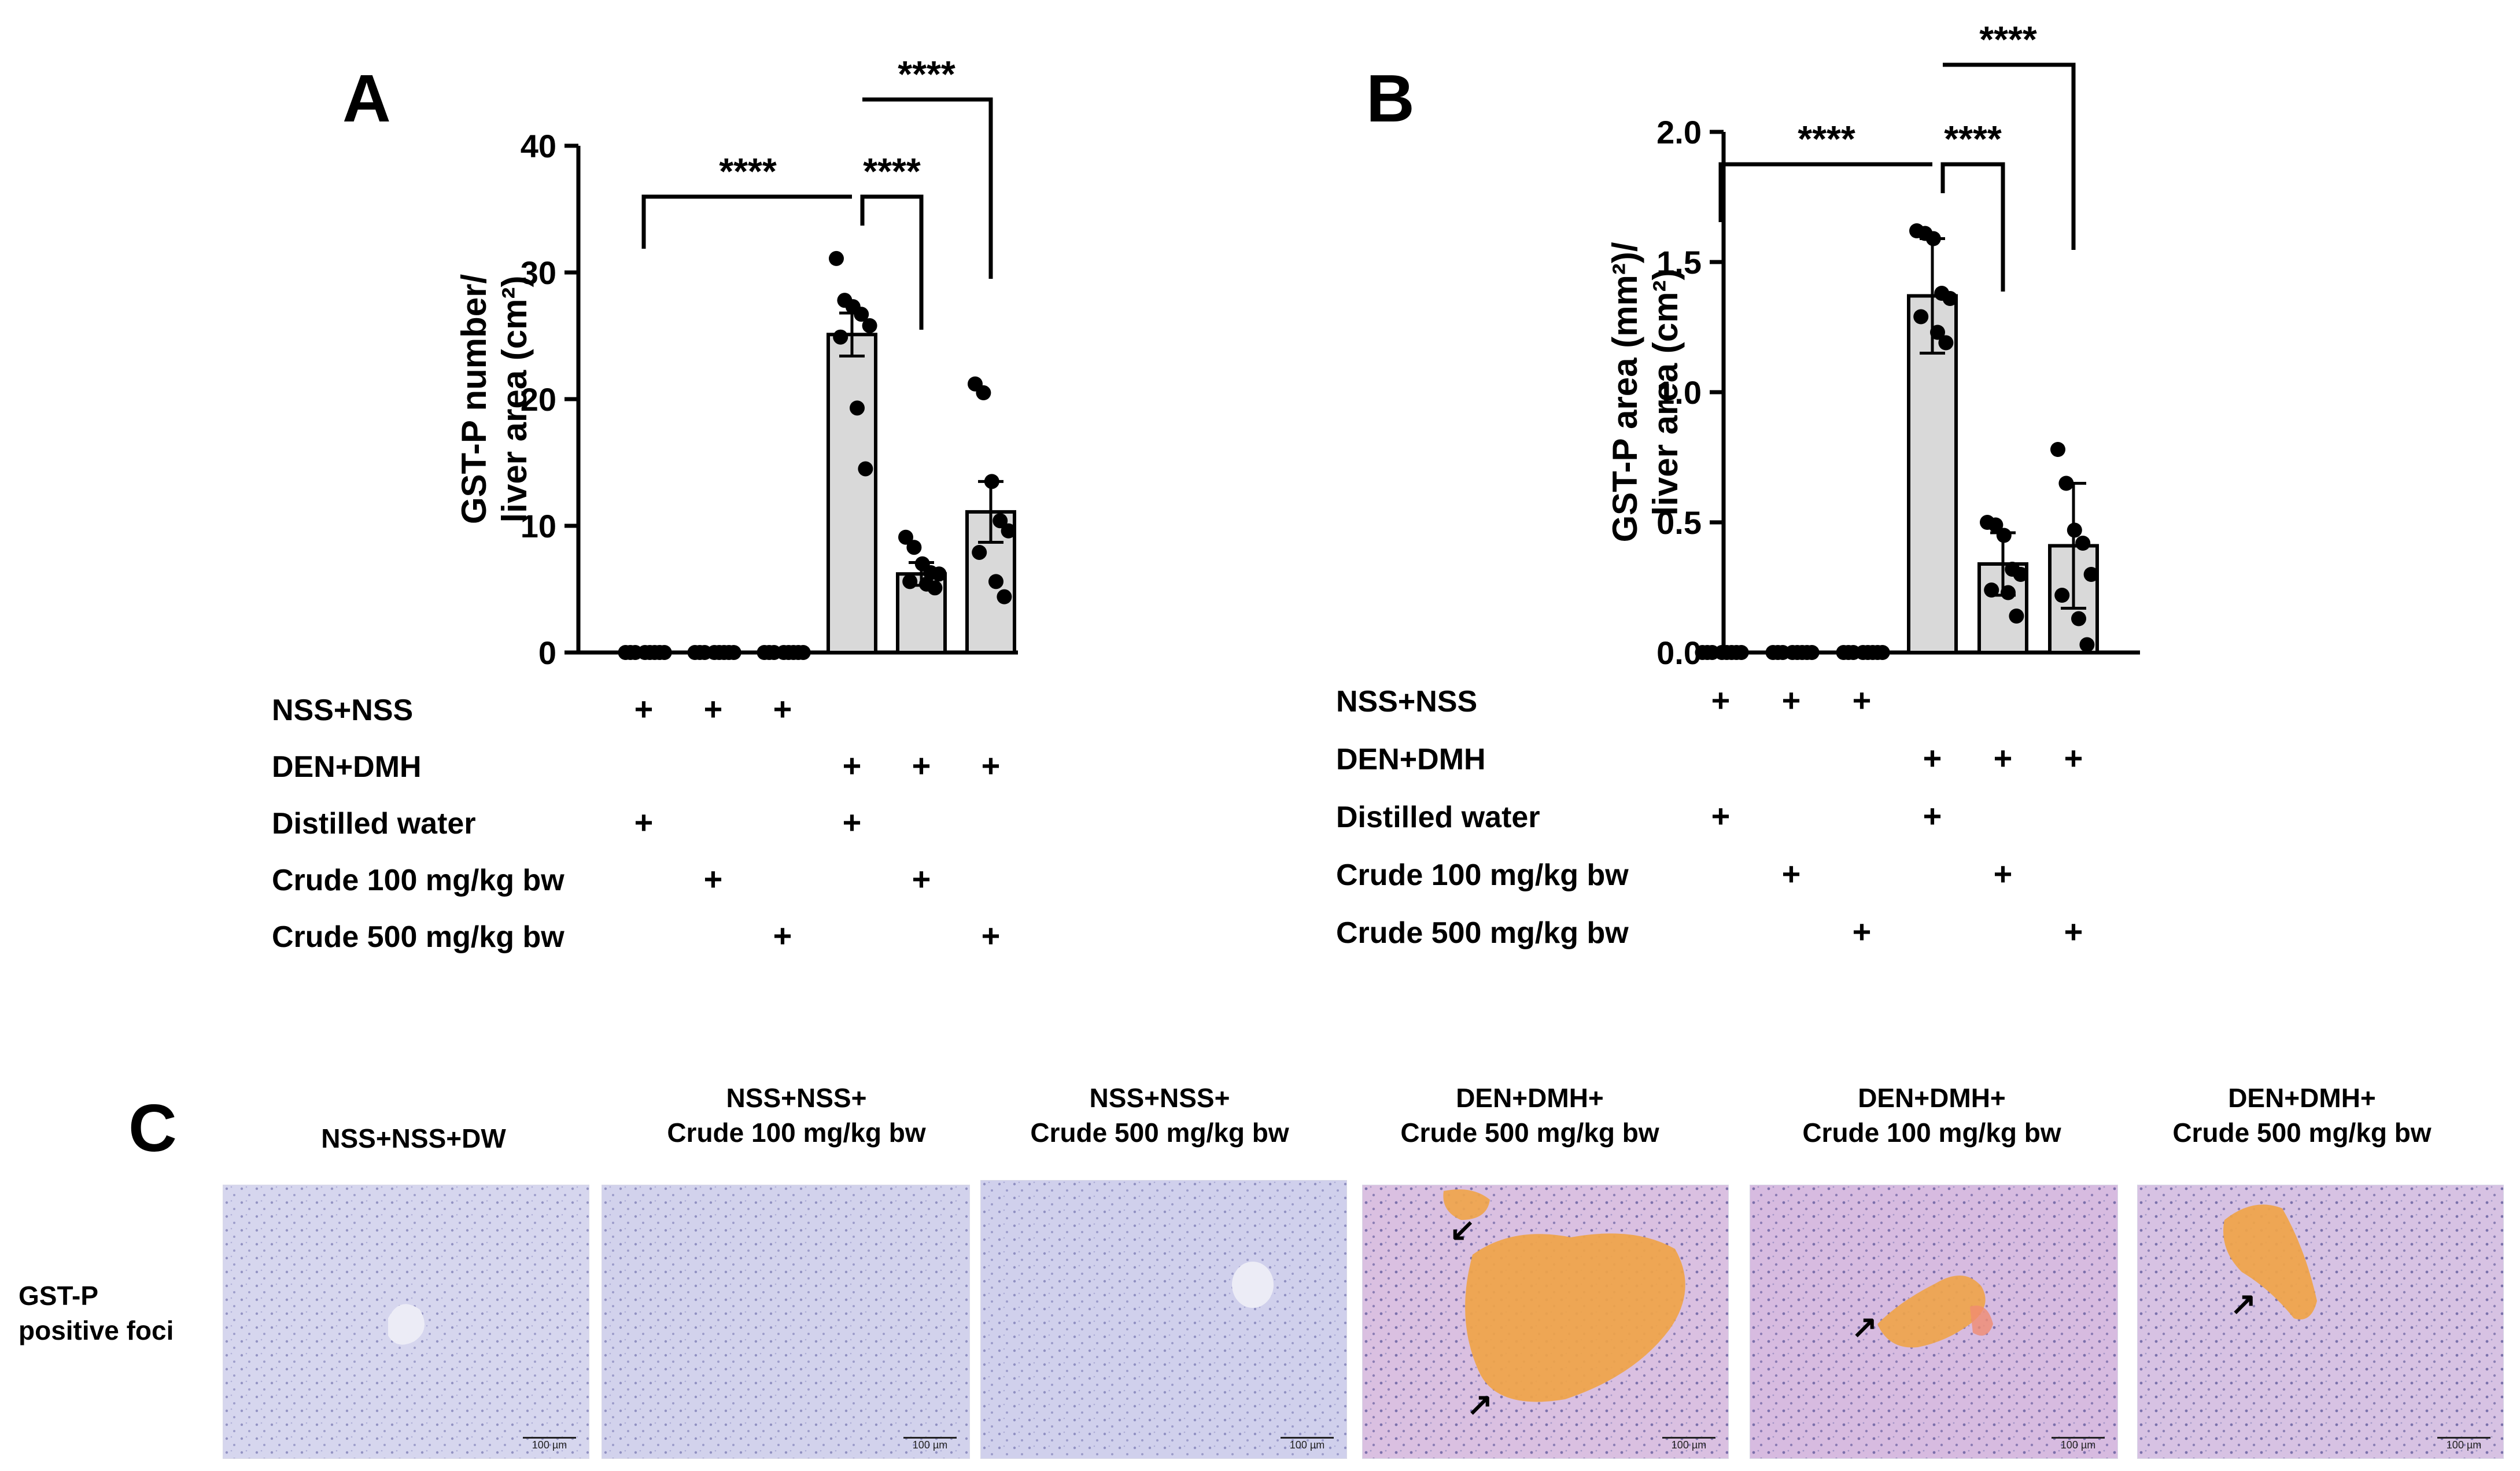  Describe the element at coordinates (494, 399) in the screenshot. I see `y-axis-label: GST-P number/liver area (cm²)` at that location.